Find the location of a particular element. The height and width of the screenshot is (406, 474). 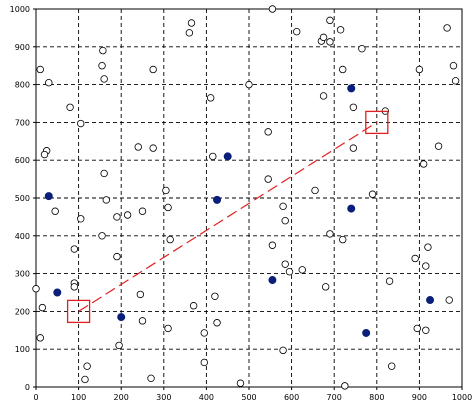

x-tick-label: 0 is located at coordinates (35, 397).